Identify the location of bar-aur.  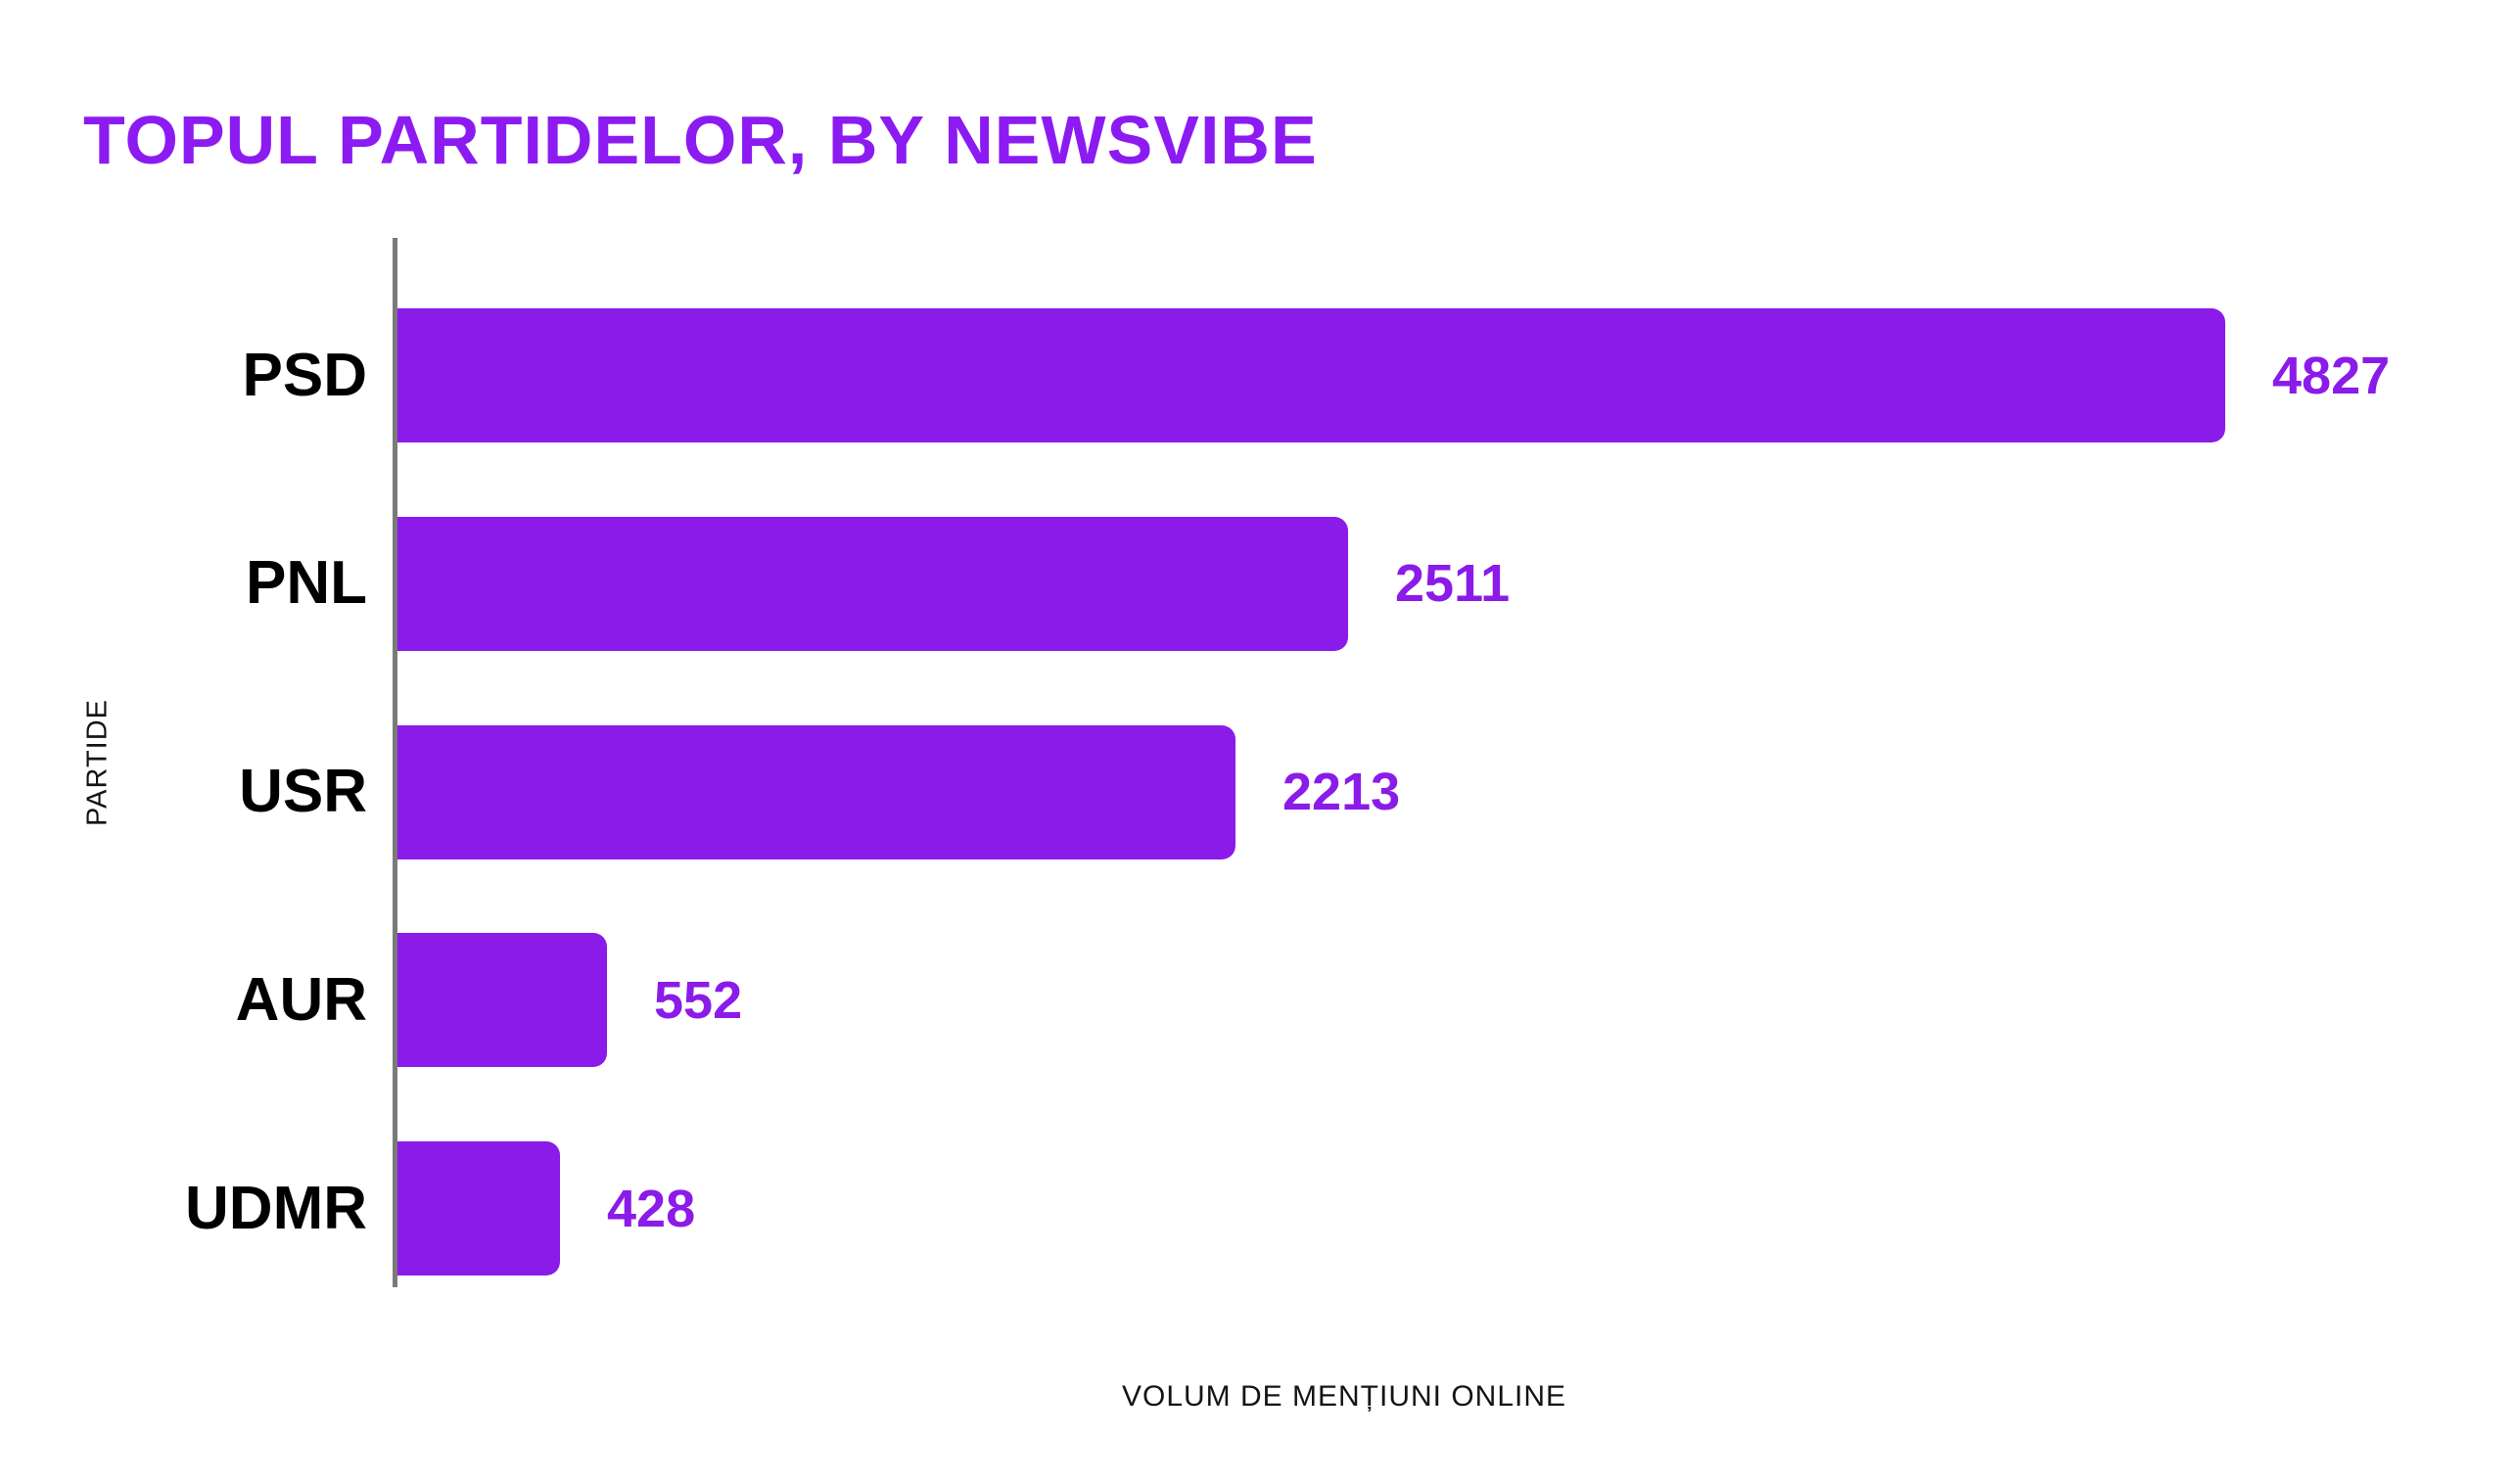
(502, 1000).